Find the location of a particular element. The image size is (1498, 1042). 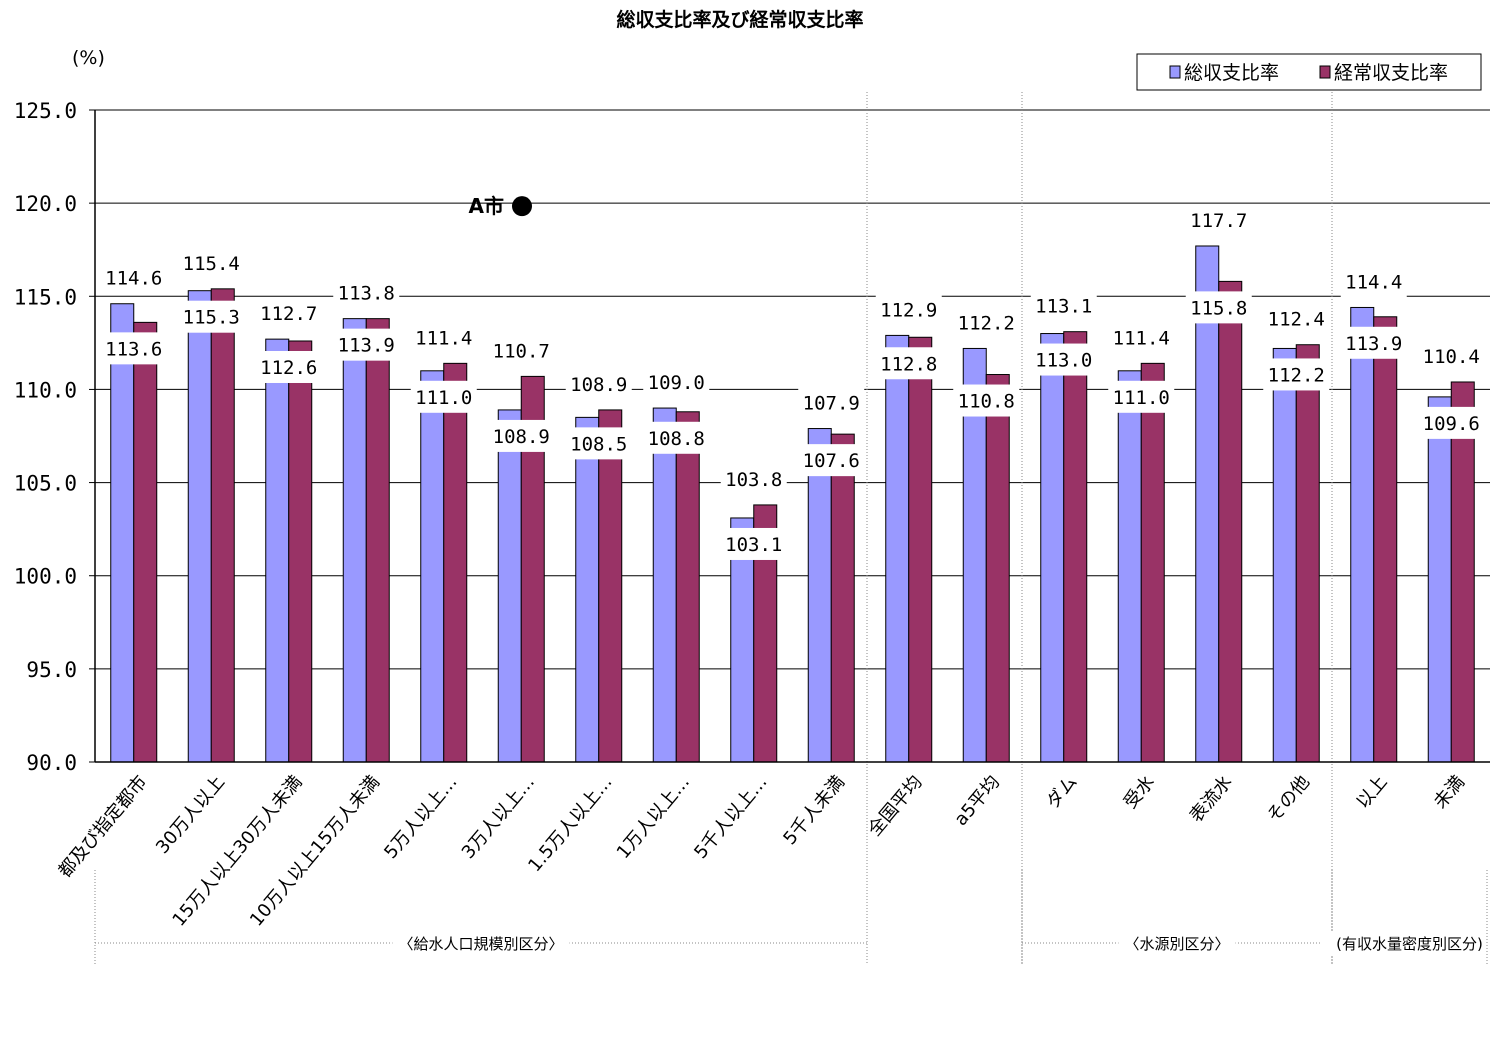

data-label-text: 110.8 is located at coordinates (986, 402).